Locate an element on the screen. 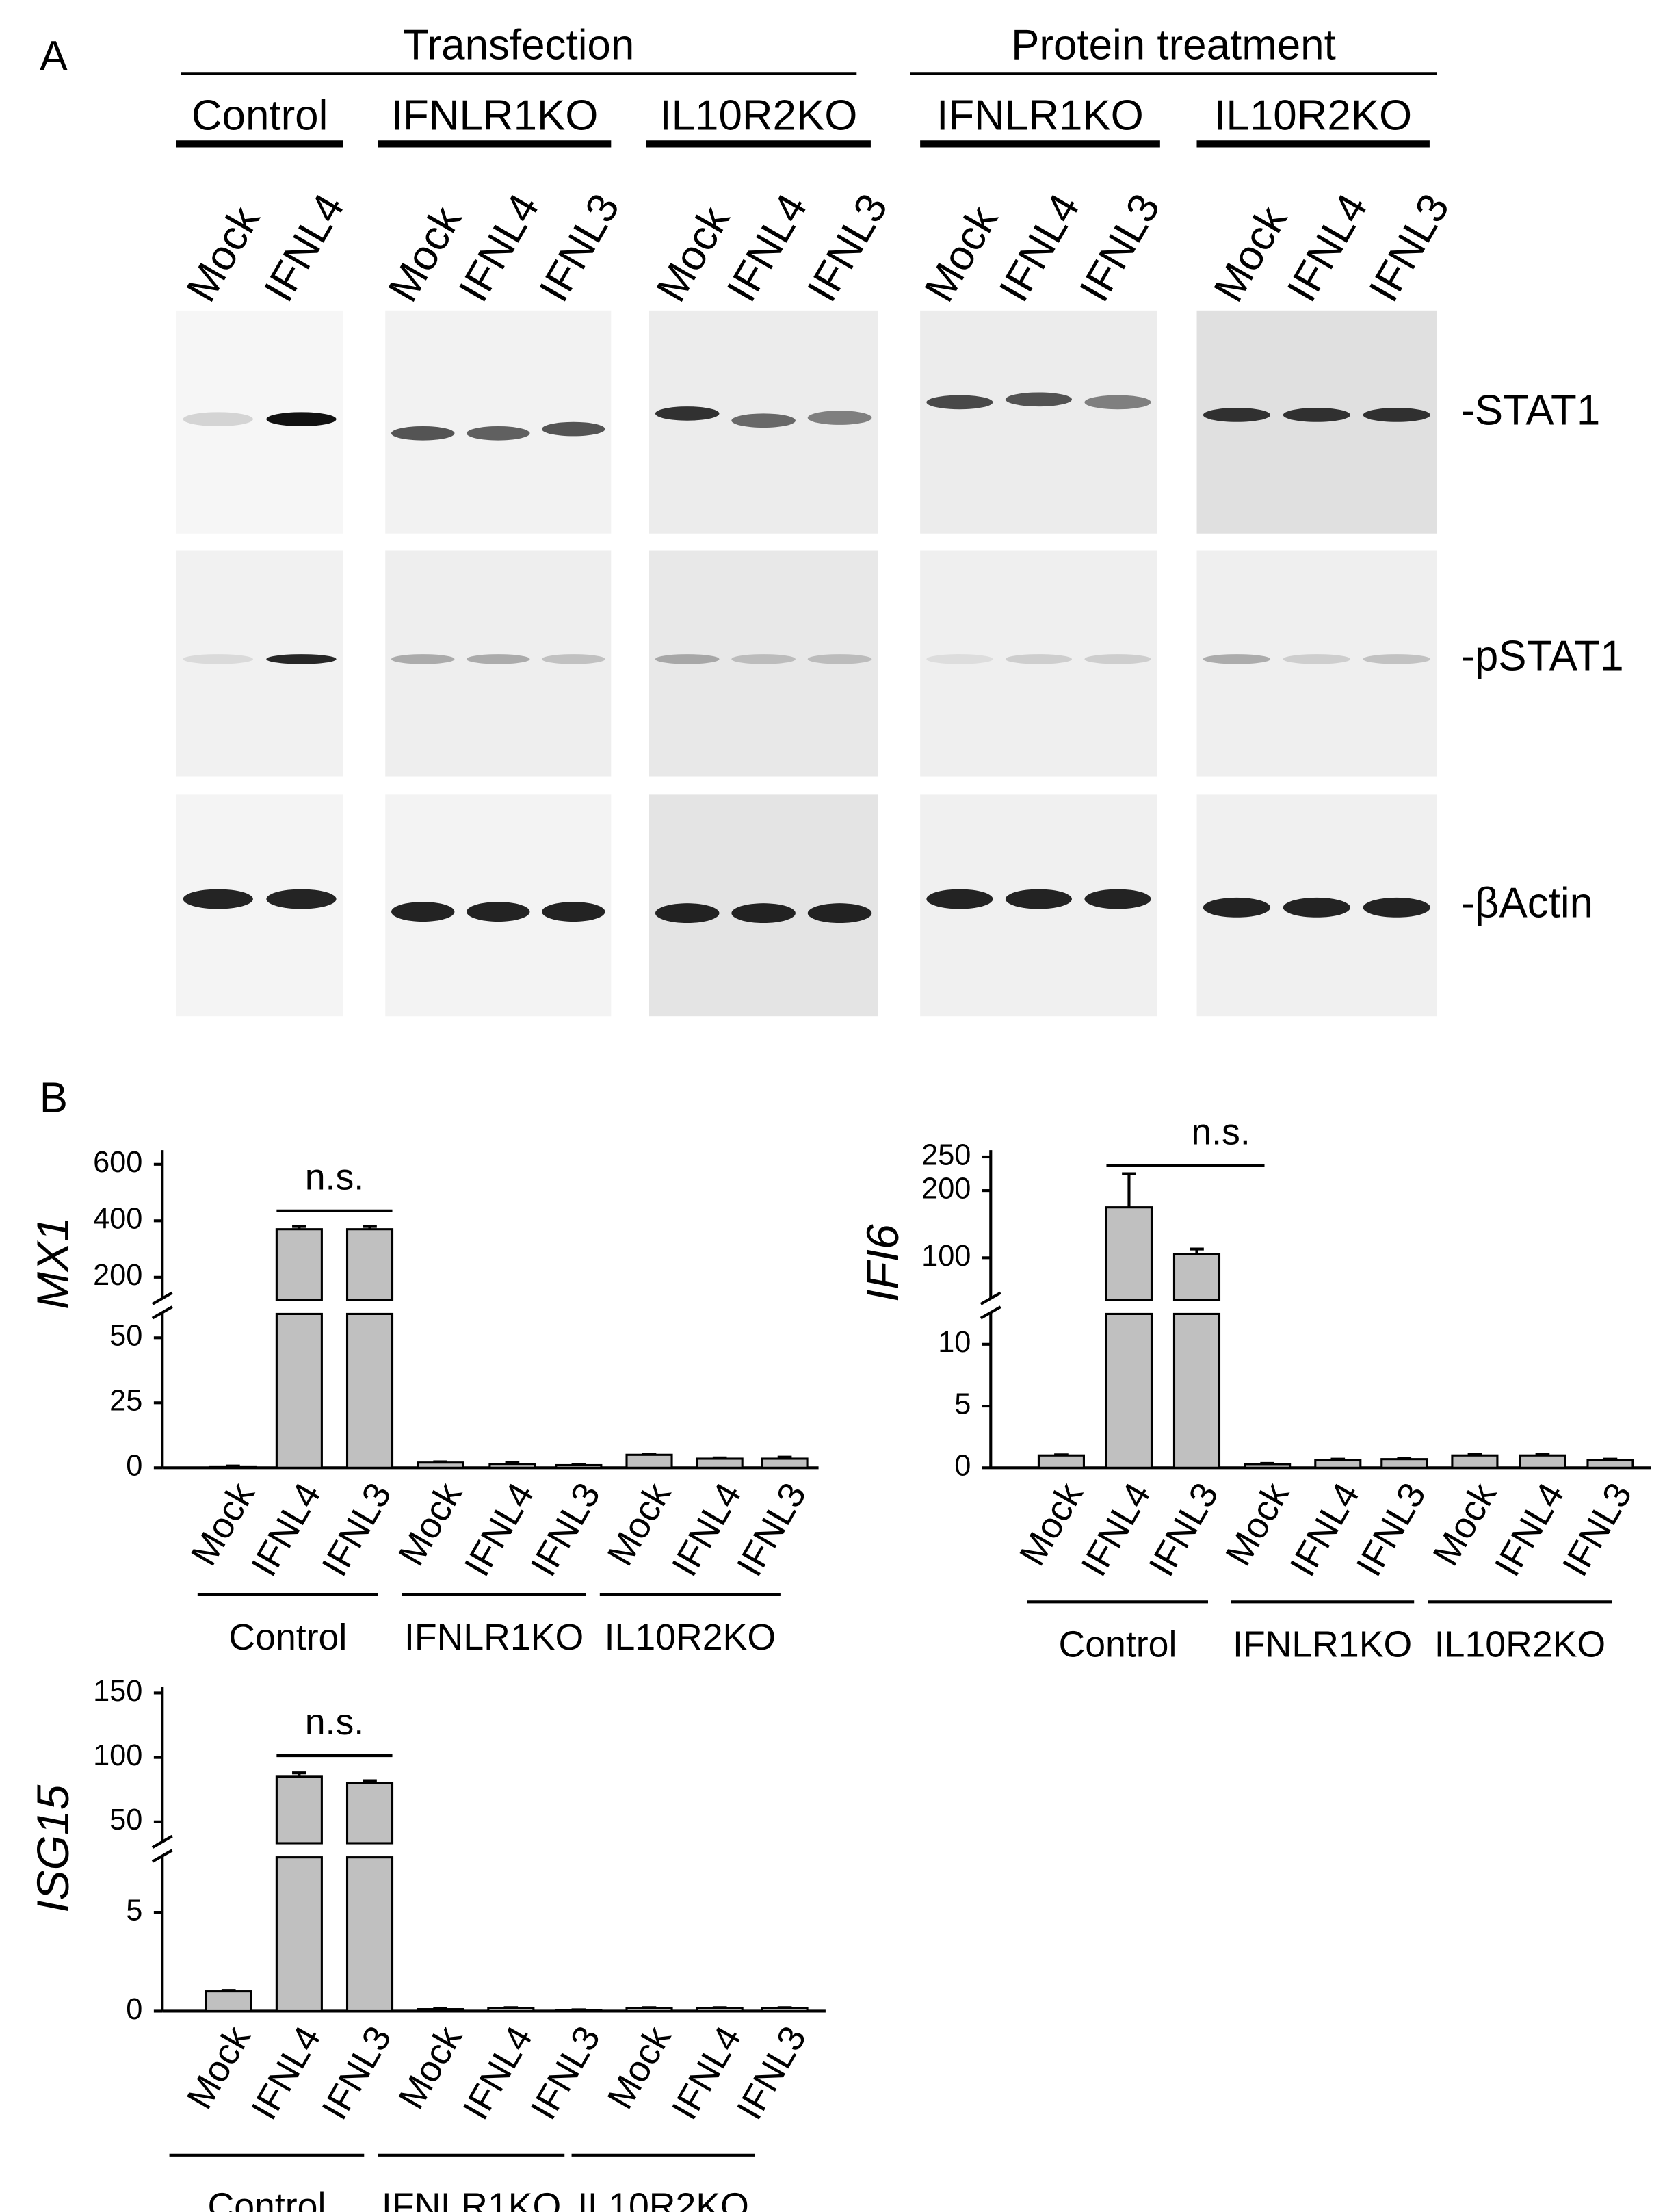  y-axis-label: MX1 is located at coordinates (52, 1263).